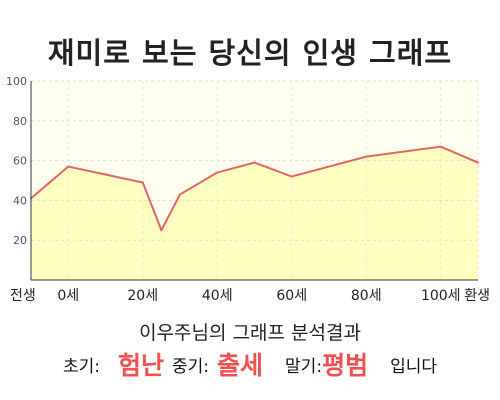  I want to click on y-tick-label: 60, so click(20, 161).